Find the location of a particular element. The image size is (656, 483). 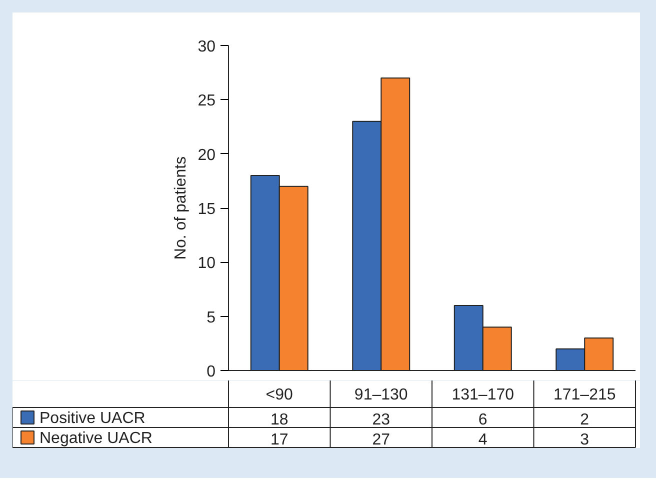

y-tick-label: 15 is located at coordinates (207, 209).